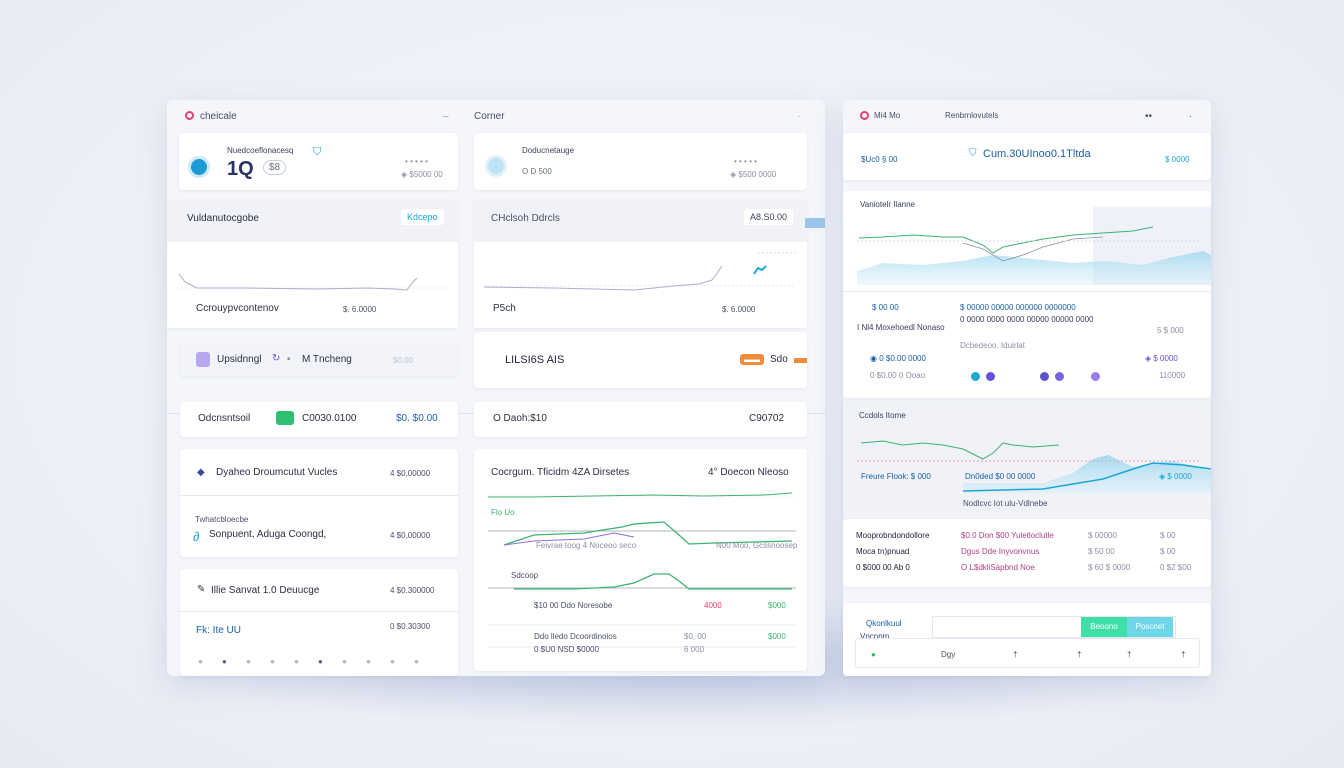  I want to click on row-label: Odcnsntsoil, so click(224, 418).